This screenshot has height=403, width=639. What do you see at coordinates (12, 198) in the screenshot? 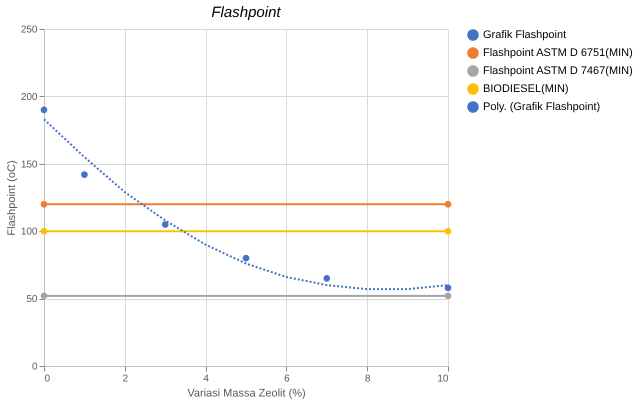
I see `y-axis-title: Flashpoint (oC)` at bounding box center [12, 198].